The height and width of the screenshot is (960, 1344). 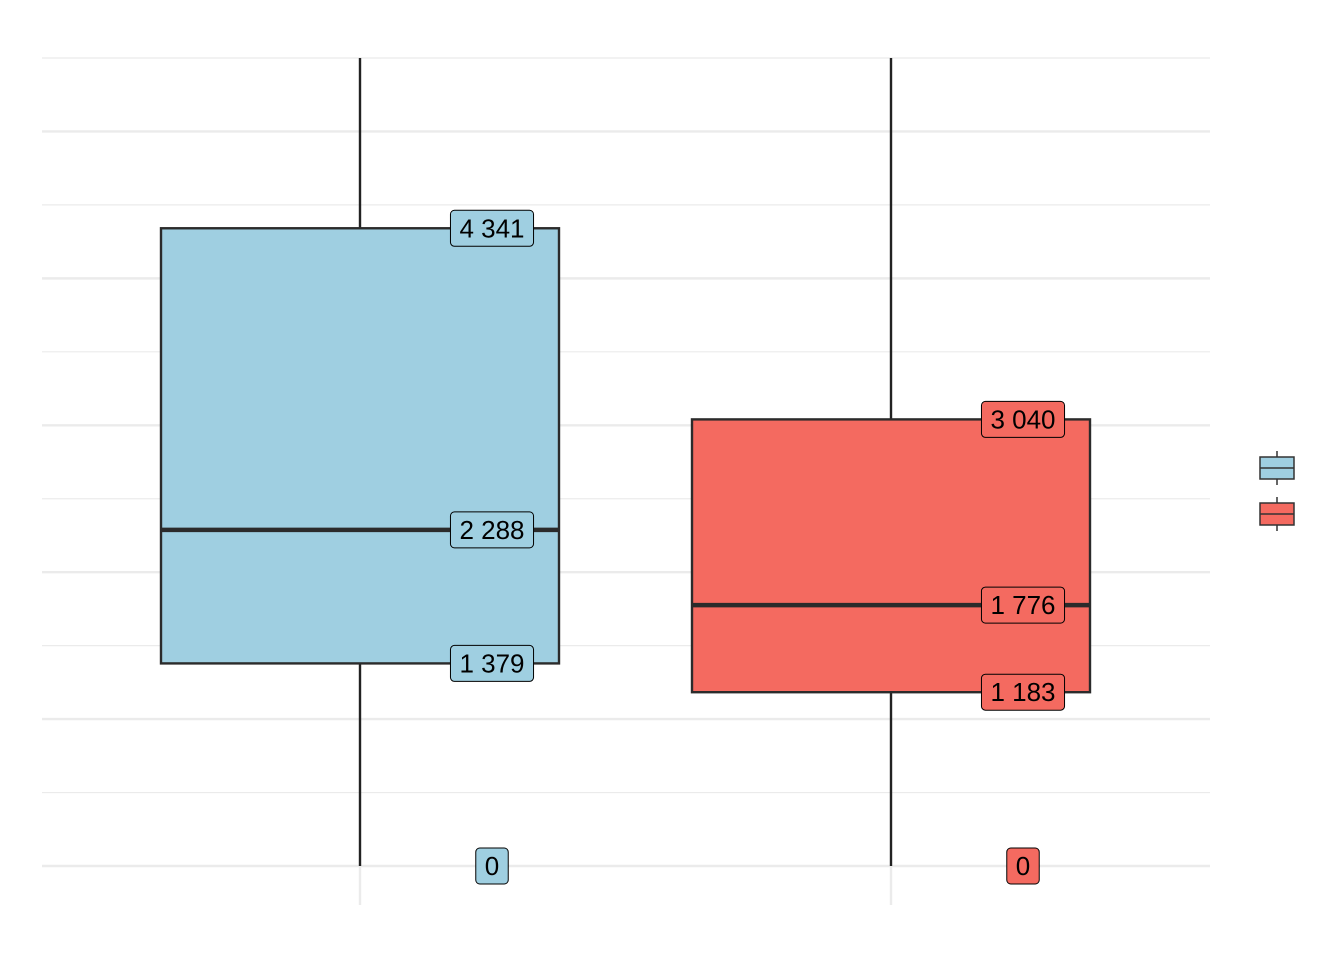 I want to click on value-label: 1 183, so click(x=1023, y=692).